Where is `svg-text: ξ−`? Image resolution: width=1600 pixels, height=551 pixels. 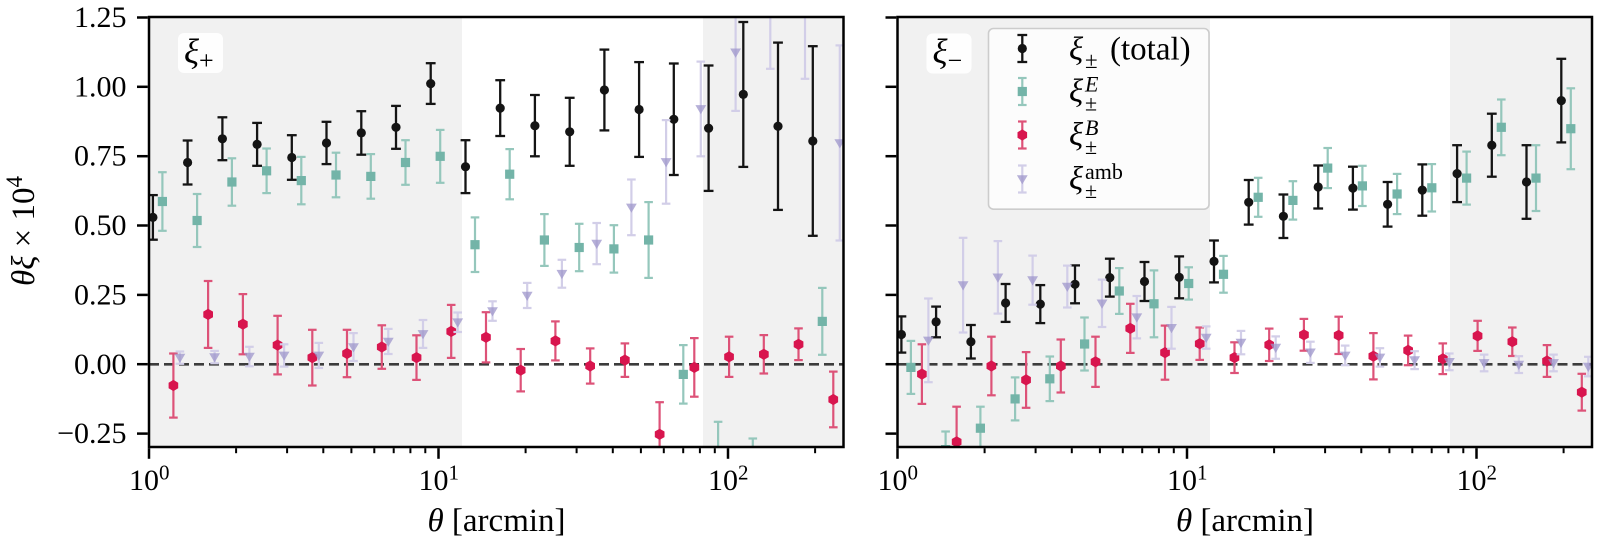
svg-text: ξ− is located at coordinates (948, 53).